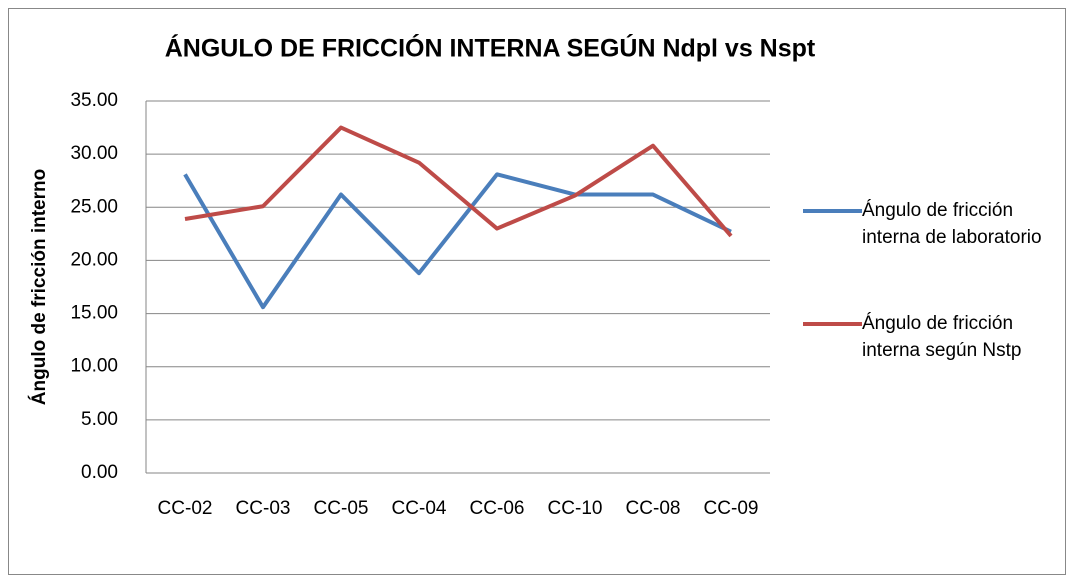 The height and width of the screenshot is (583, 1073). I want to click on y-tick-label: 15.00, so click(94, 313).